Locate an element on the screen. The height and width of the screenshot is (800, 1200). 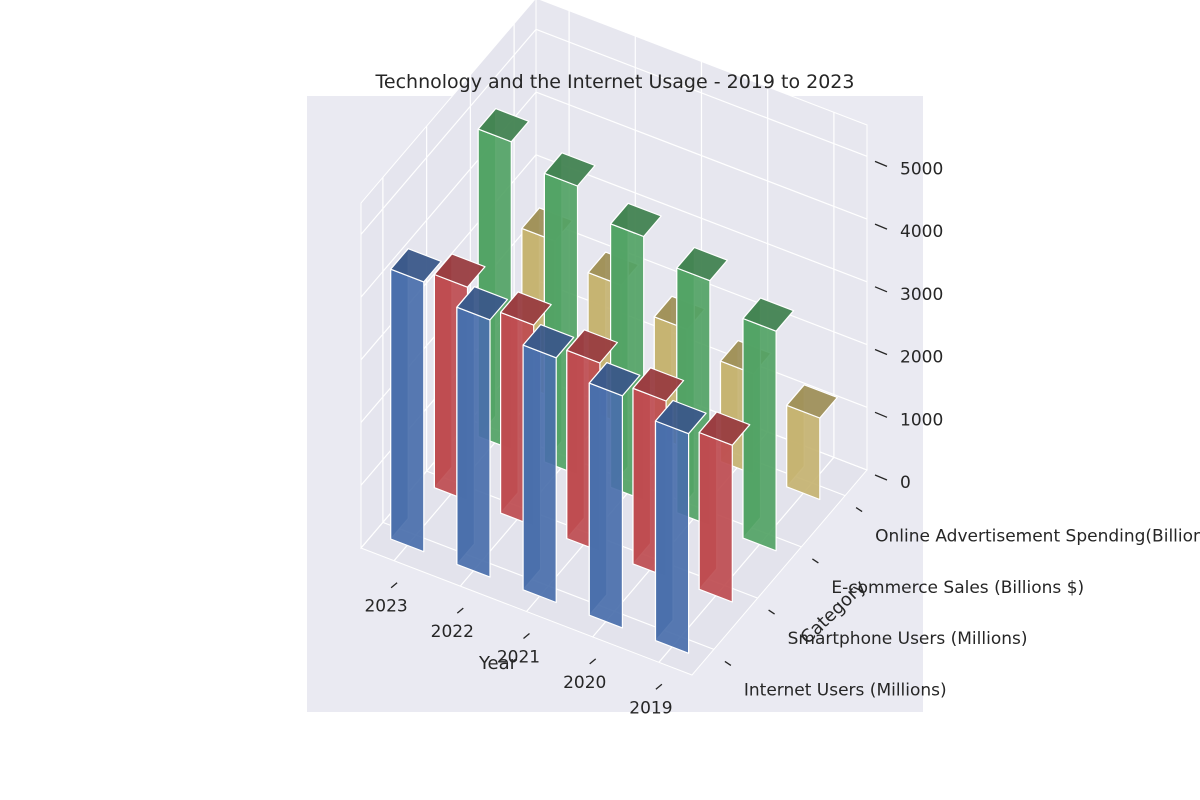
z-tick-label: 5000 is located at coordinates (921, 169).